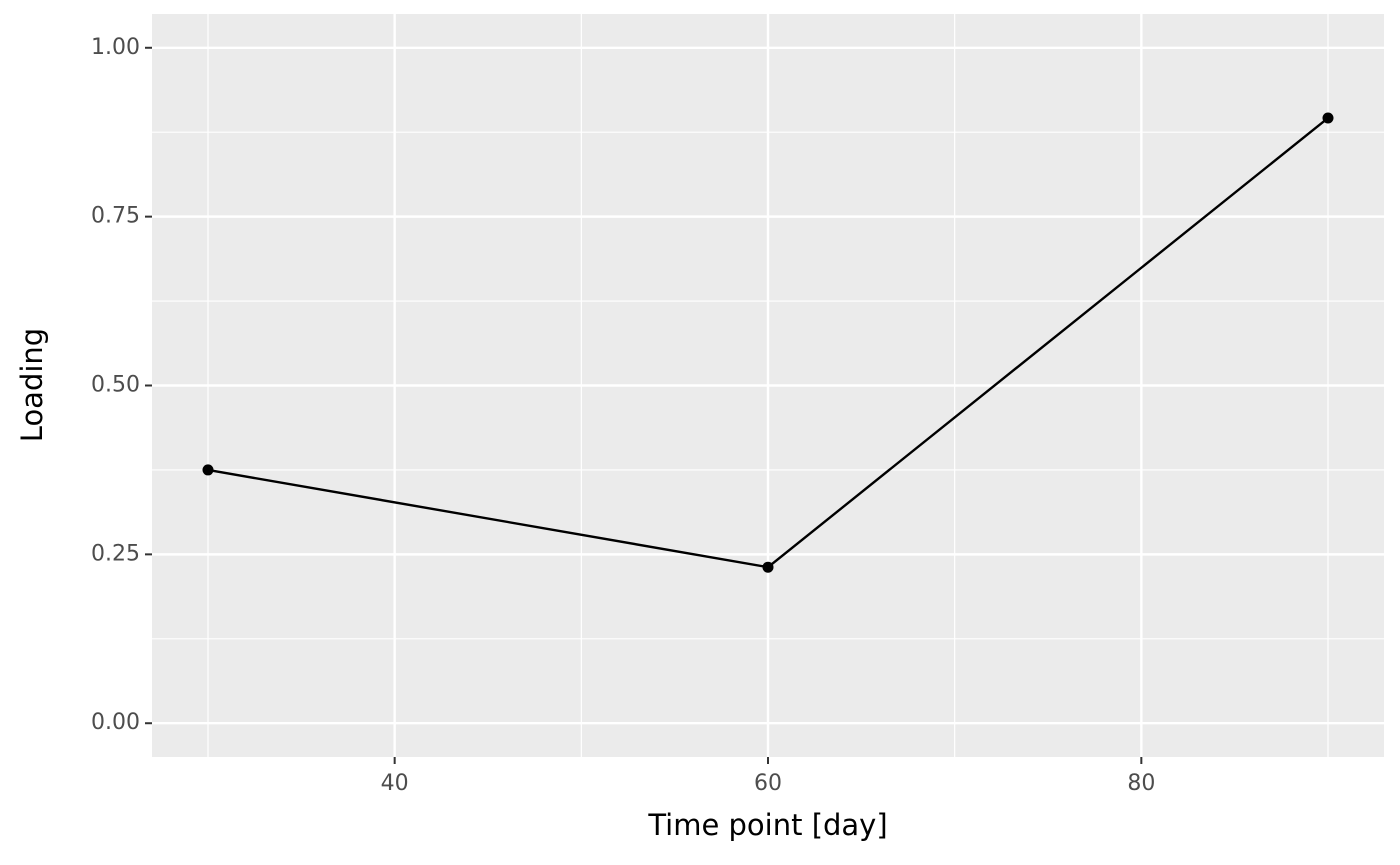 This screenshot has height=865, width=1400. What do you see at coordinates (395, 783) in the screenshot?
I see `x-tick-label: 40` at bounding box center [395, 783].